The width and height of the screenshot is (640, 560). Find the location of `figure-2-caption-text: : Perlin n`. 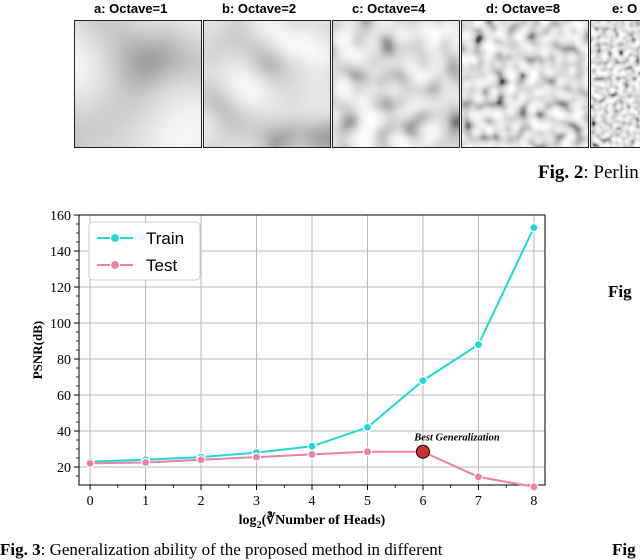

figure-2-caption-text: : Perlin n is located at coordinates (611, 172).